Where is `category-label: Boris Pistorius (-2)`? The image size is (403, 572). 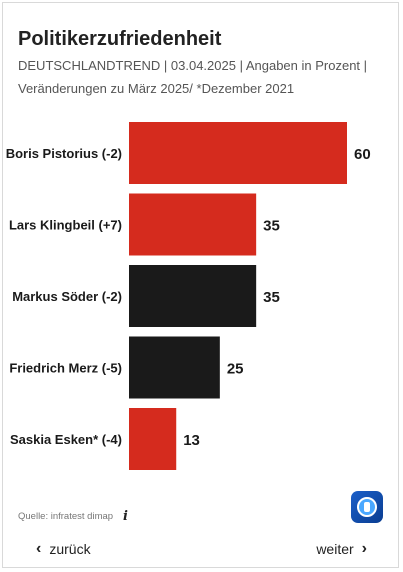
category-label: Boris Pistorius (-2) is located at coordinates (64, 153).